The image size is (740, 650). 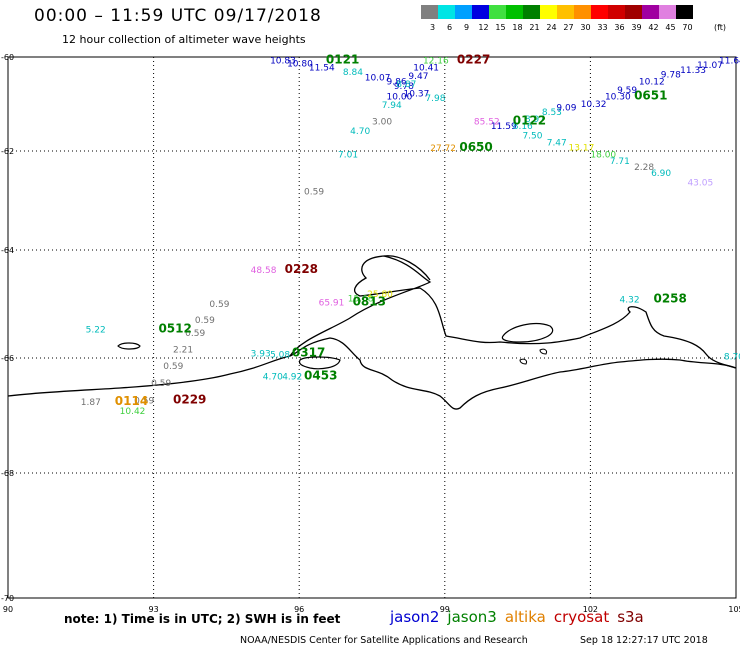 I want to click on color-scale-label: 3, so click(x=432, y=27).